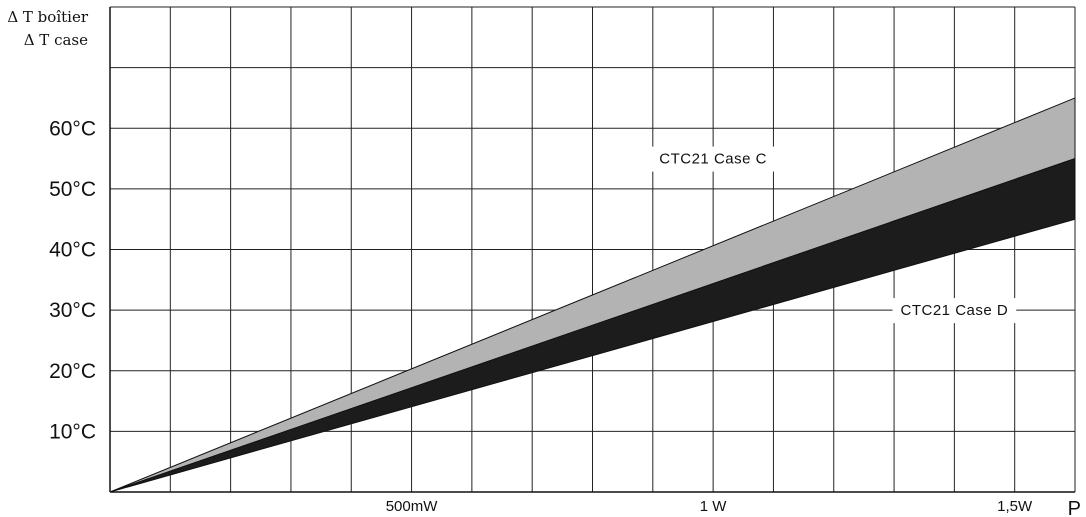 The width and height of the screenshot is (1086, 517). I want to click on series-label: CTC21 Case D, so click(955, 310).